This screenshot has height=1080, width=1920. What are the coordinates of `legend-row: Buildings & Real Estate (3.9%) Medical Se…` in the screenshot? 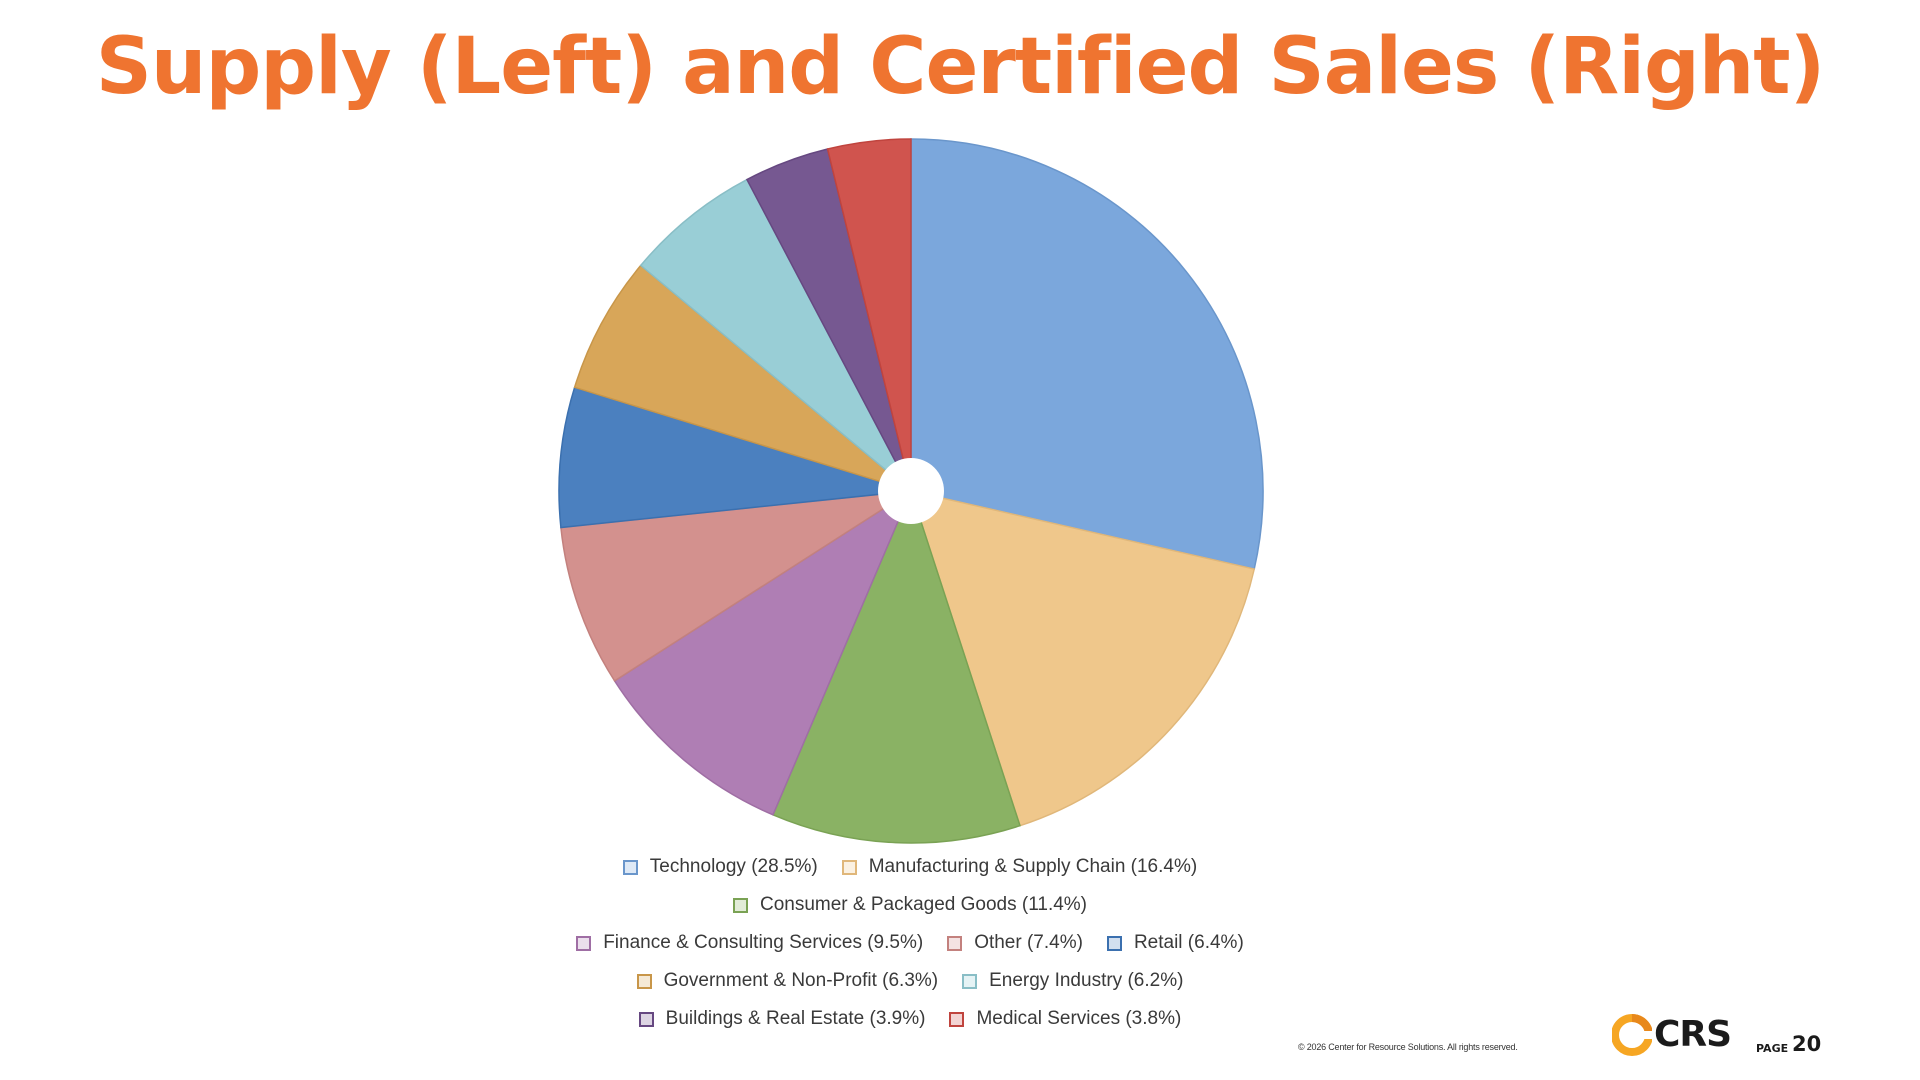 It's located at (910, 1019).